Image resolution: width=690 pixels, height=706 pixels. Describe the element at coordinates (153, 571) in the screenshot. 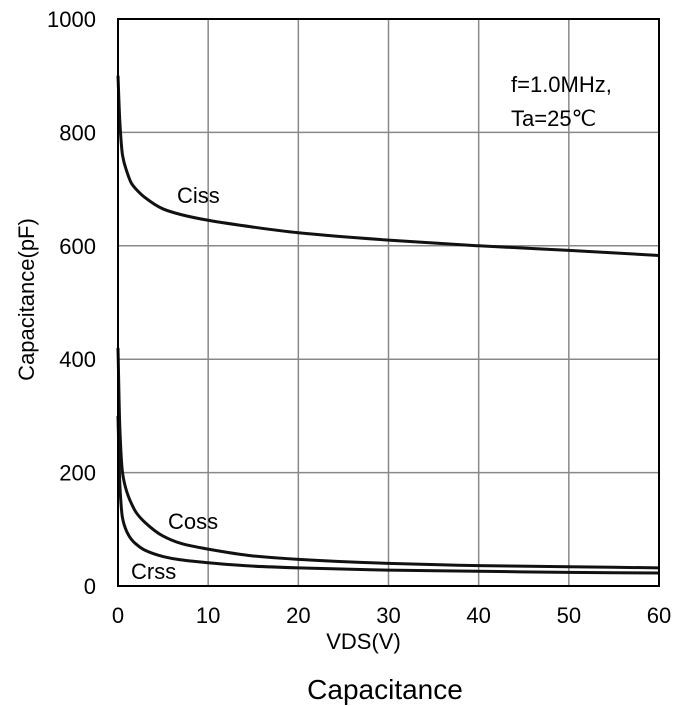

I see `crss-label: Crss` at that location.